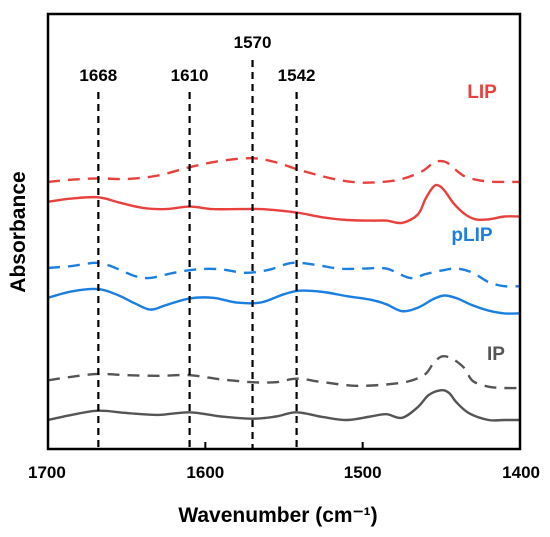 The height and width of the screenshot is (537, 550). What do you see at coordinates (297, 75) in the screenshot?
I see `reference-label-1542: 1542` at bounding box center [297, 75].